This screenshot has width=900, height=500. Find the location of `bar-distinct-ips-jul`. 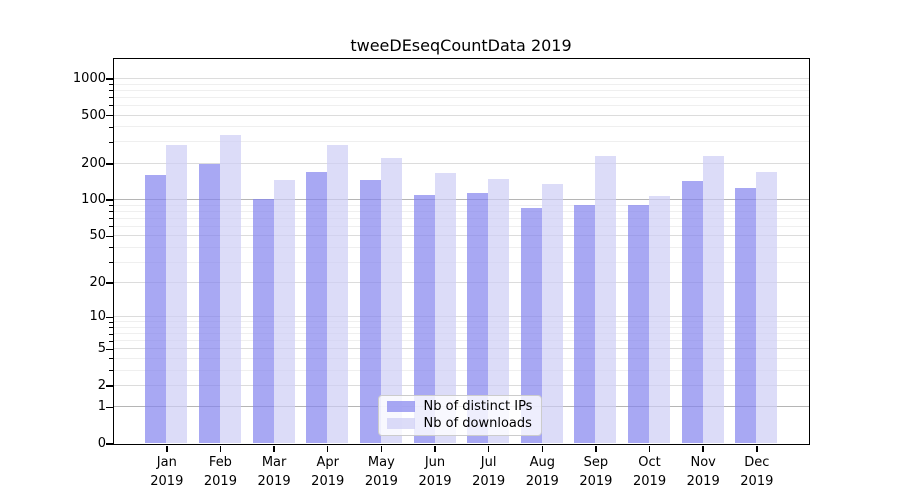

bar-distinct-ips-jul is located at coordinates (478, 318).